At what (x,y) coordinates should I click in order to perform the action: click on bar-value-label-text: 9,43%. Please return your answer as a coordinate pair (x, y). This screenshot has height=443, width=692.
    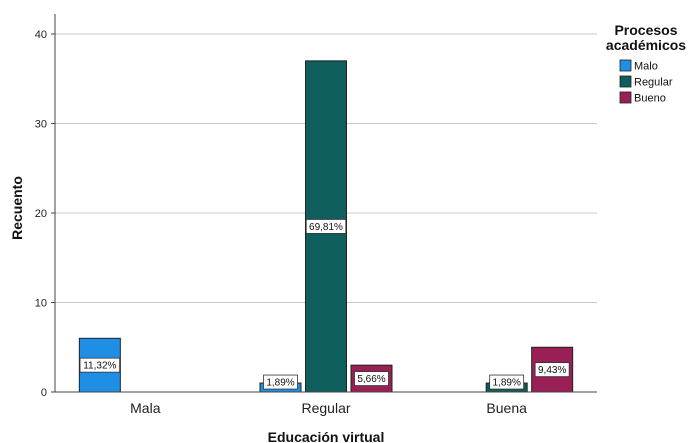
    Looking at the image, I should click on (552, 370).